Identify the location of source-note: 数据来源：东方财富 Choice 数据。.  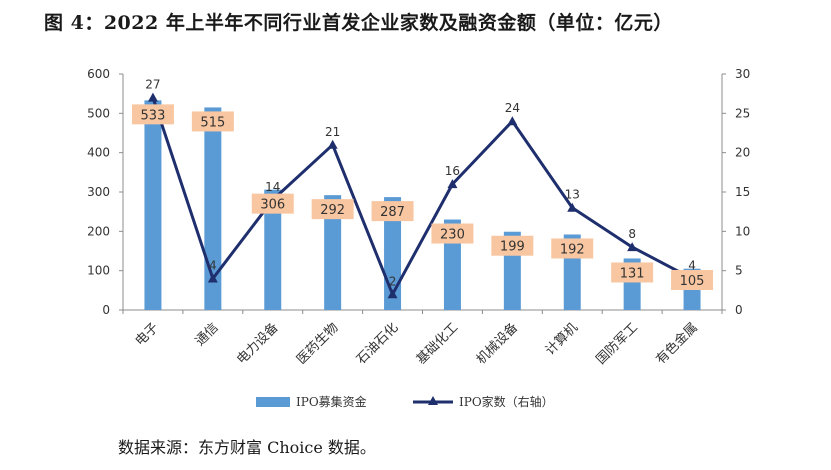
(247, 447).